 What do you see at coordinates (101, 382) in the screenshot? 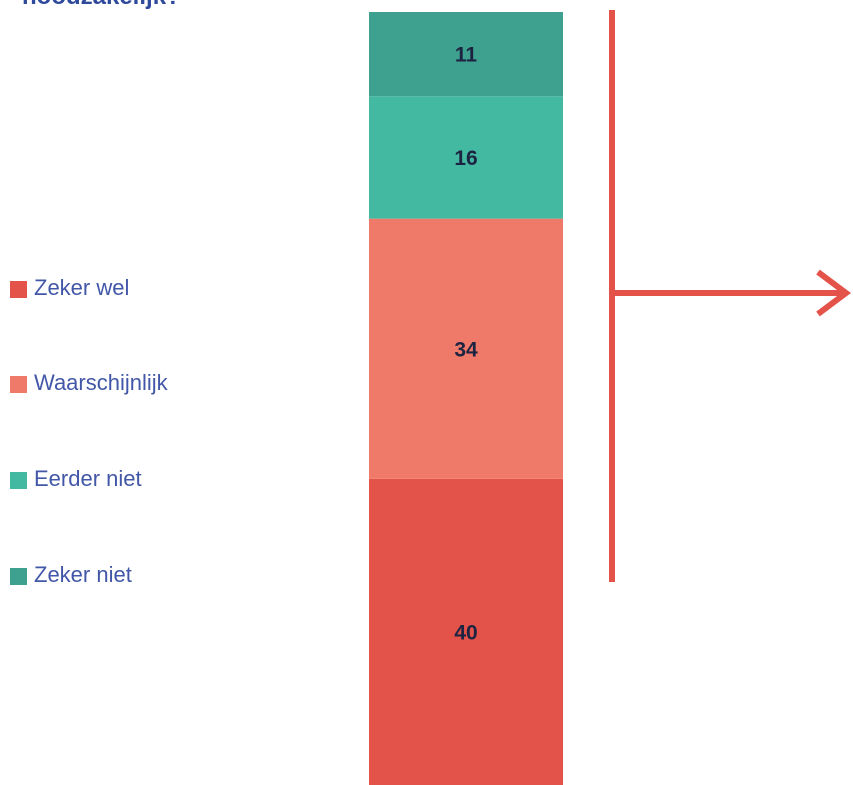
I see `legend-label: Waarschijnlijk` at bounding box center [101, 382].